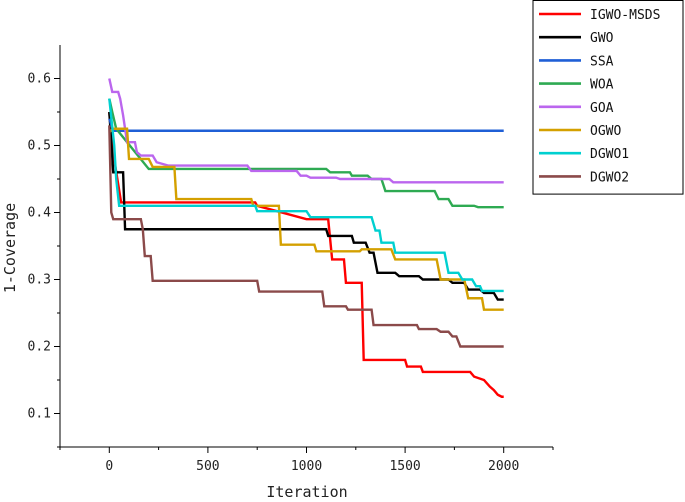 Image resolution: width=685 pixels, height=502 pixels. I want to click on legend-label-igwo-msds: IGWO-MSDS, so click(625, 15).